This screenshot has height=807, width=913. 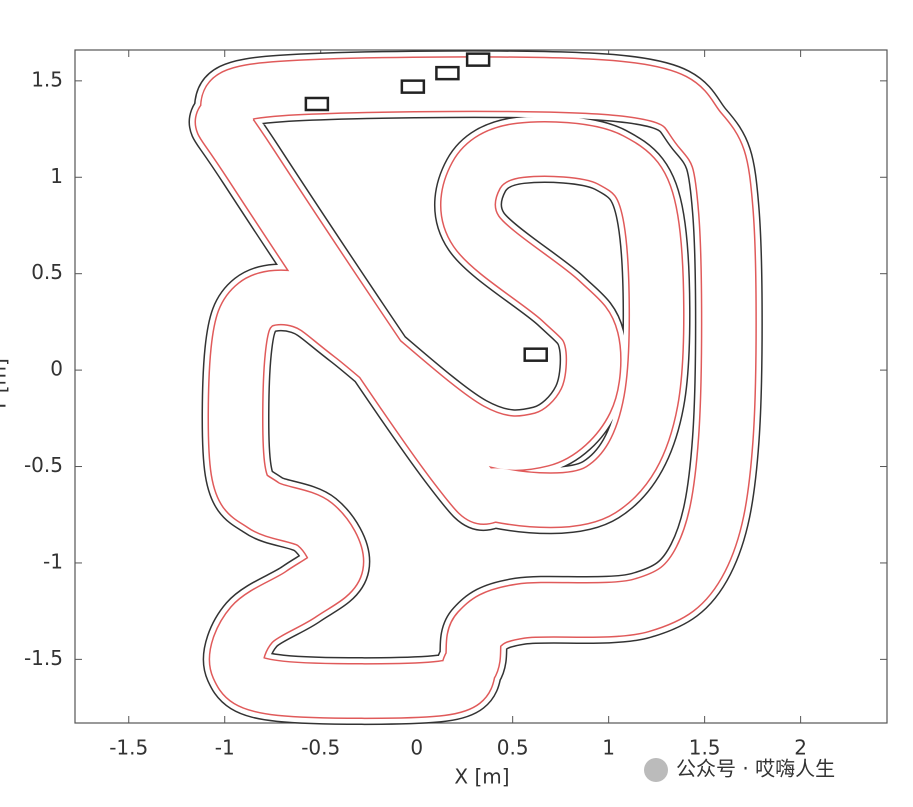 What do you see at coordinates (56, 369) in the screenshot?
I see `y-tick-label: 0` at bounding box center [56, 369].